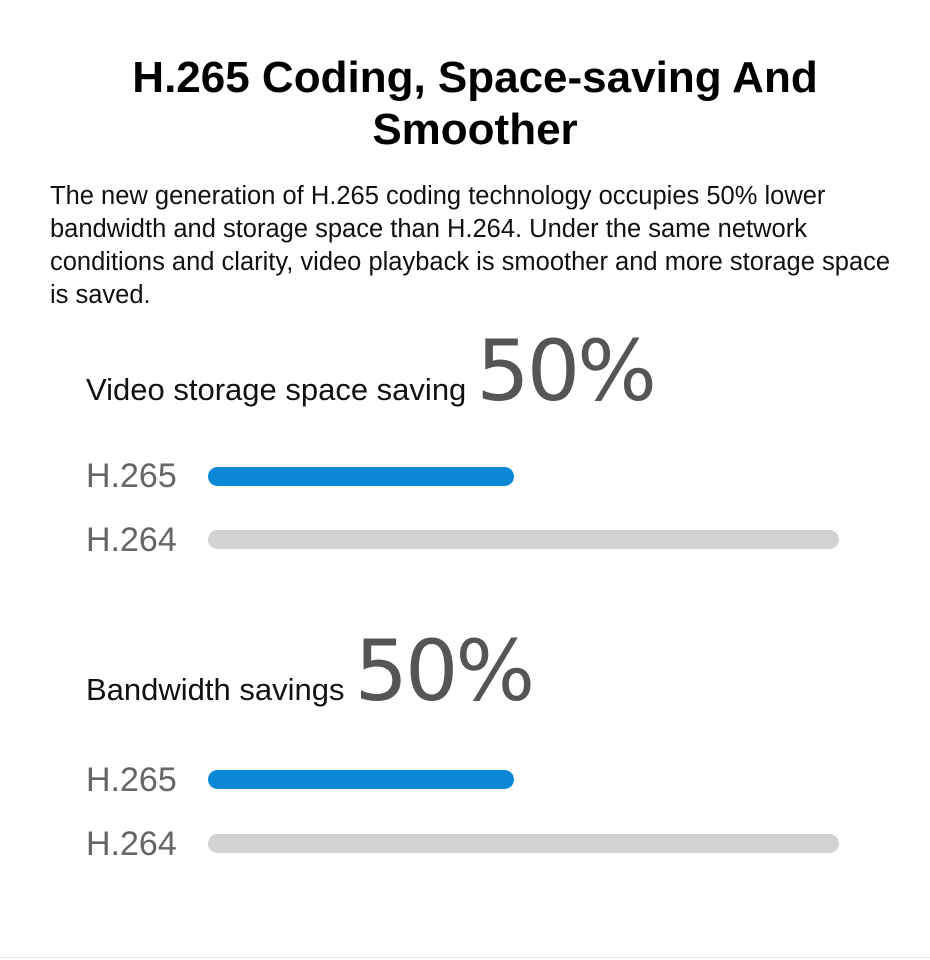 This screenshot has height=960, width=930. What do you see at coordinates (131, 540) in the screenshot?
I see `storage-h264-label: H.264` at bounding box center [131, 540].